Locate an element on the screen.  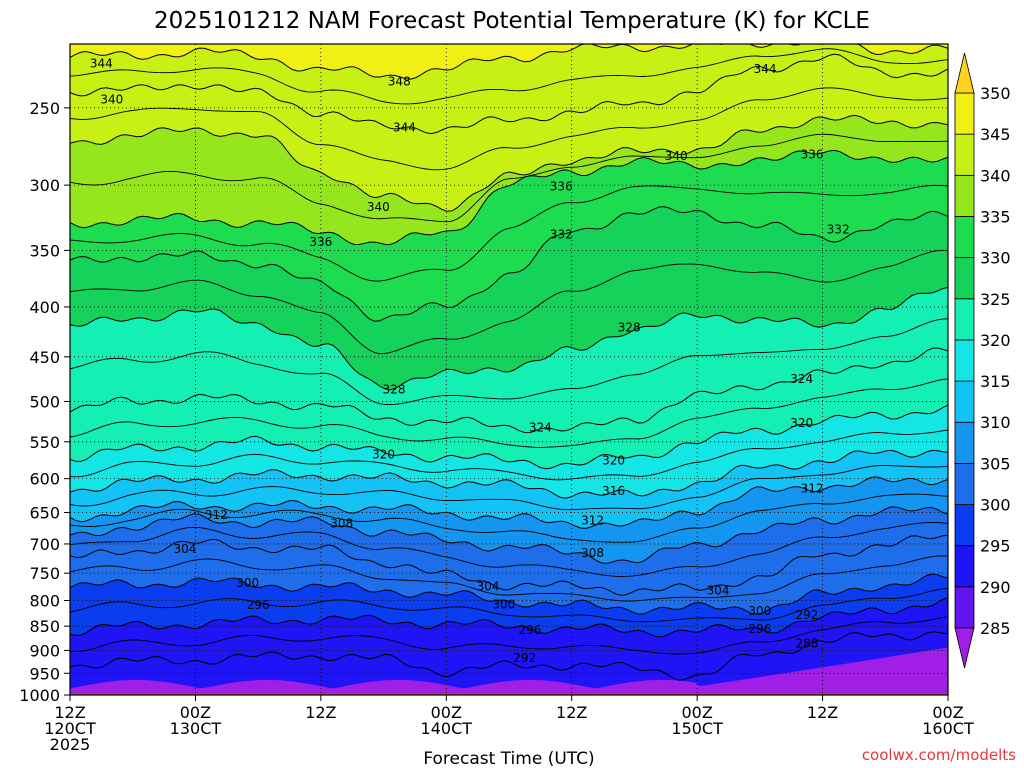
x-tick-label: 2025 is located at coordinates (70, 744).